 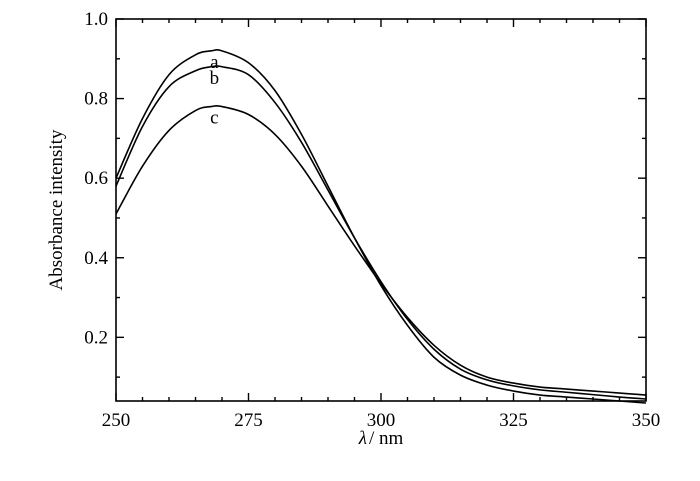 I want to click on y-tick-label: 0.4, so click(x=96, y=258).